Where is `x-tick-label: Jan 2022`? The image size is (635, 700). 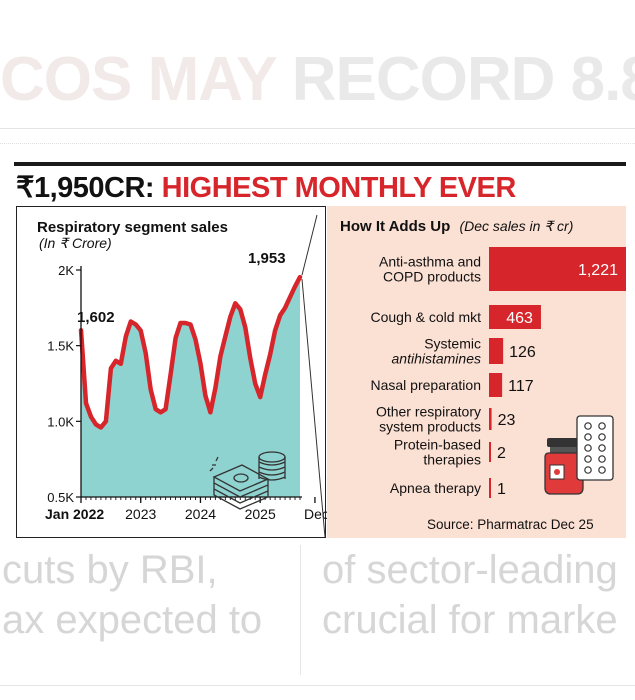 x-tick-label: Jan 2022 is located at coordinates (74, 514).